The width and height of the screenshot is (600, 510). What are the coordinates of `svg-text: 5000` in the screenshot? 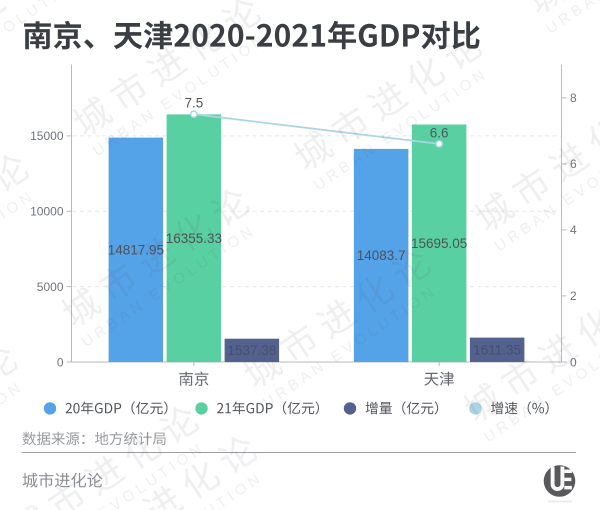 It's located at (50, 287).